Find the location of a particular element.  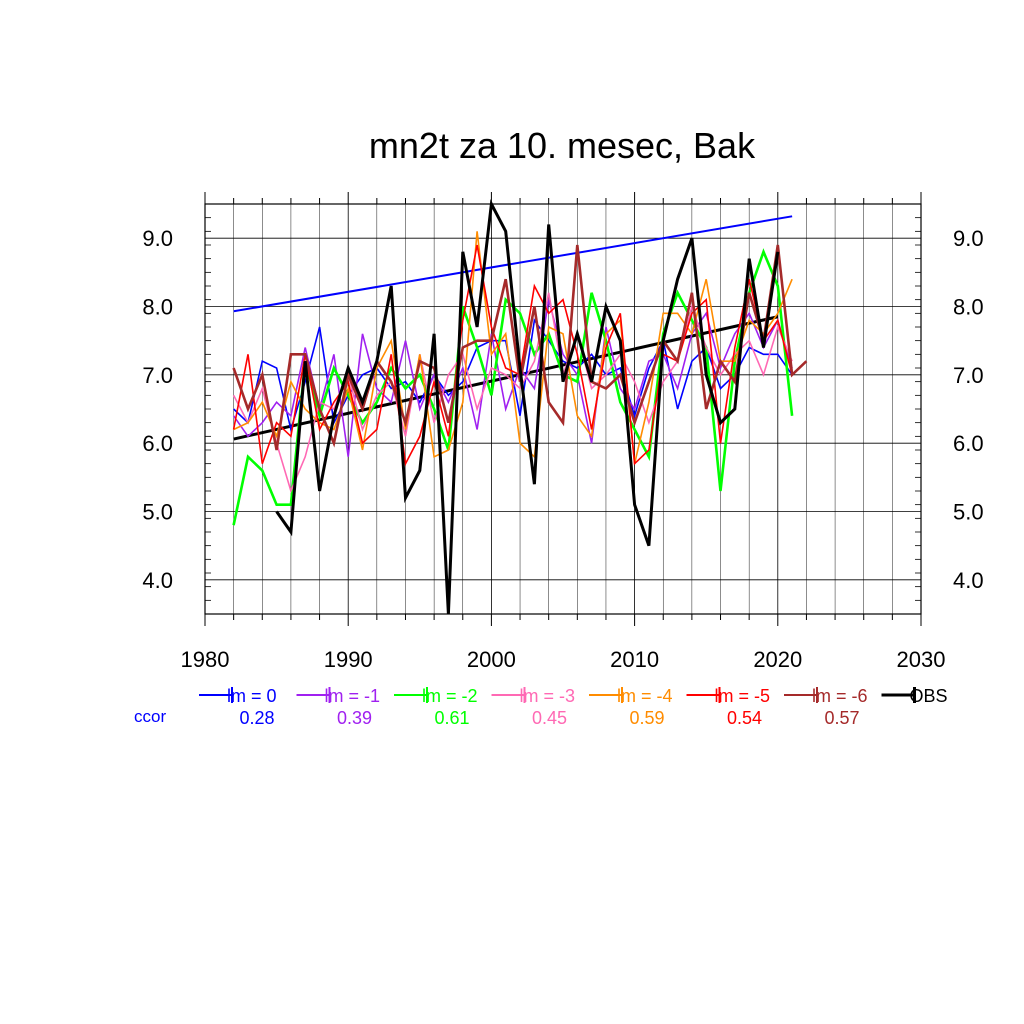

y-tick-label-right: 6.0 is located at coordinates (968, 443).